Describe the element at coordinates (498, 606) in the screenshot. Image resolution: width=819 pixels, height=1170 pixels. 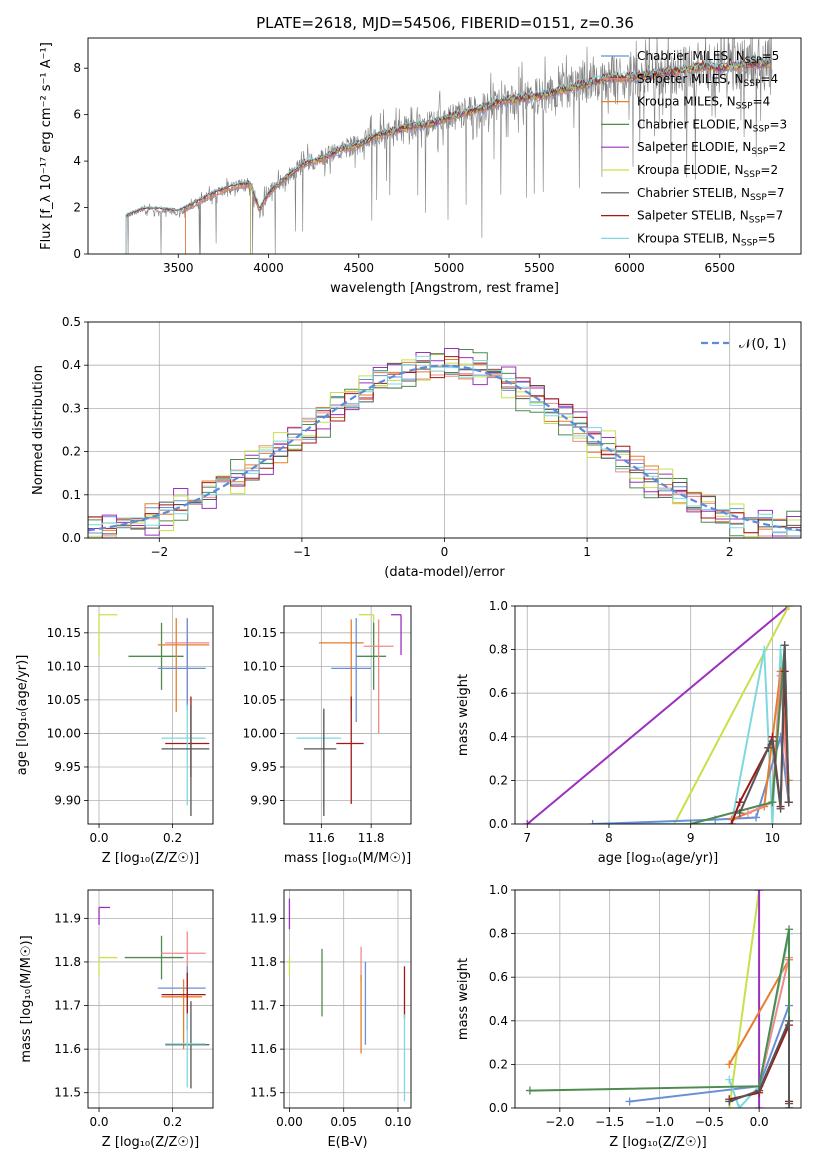
I see `y-tick-label: 1.0` at that location.